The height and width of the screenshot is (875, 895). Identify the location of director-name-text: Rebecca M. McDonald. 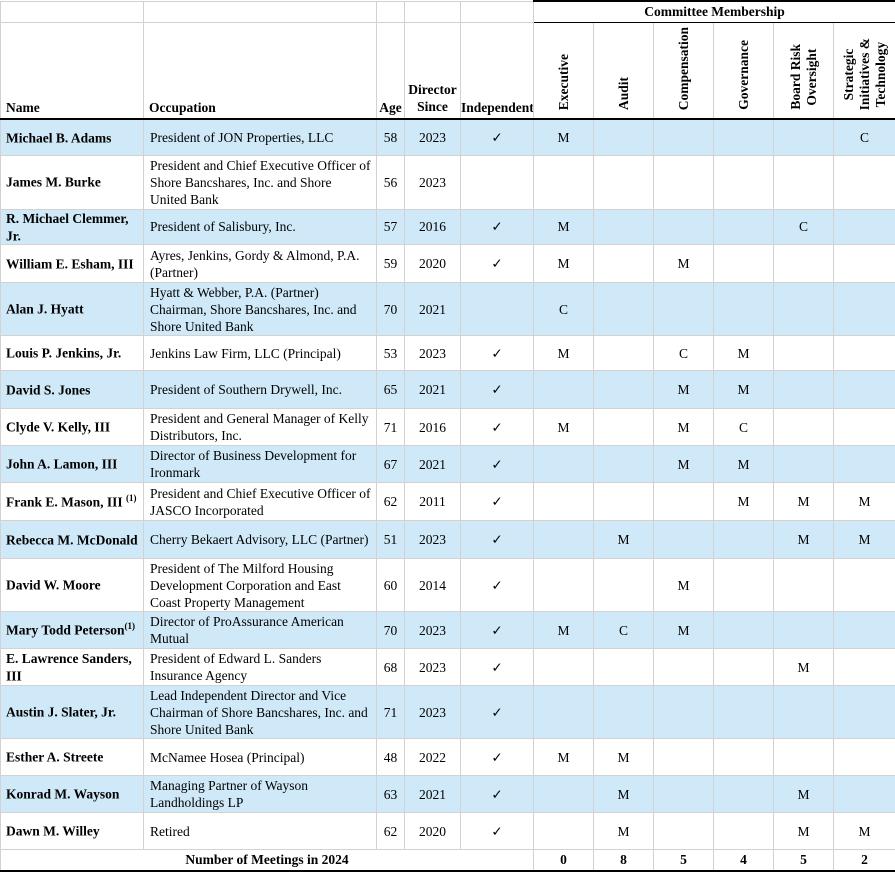
(72, 540).